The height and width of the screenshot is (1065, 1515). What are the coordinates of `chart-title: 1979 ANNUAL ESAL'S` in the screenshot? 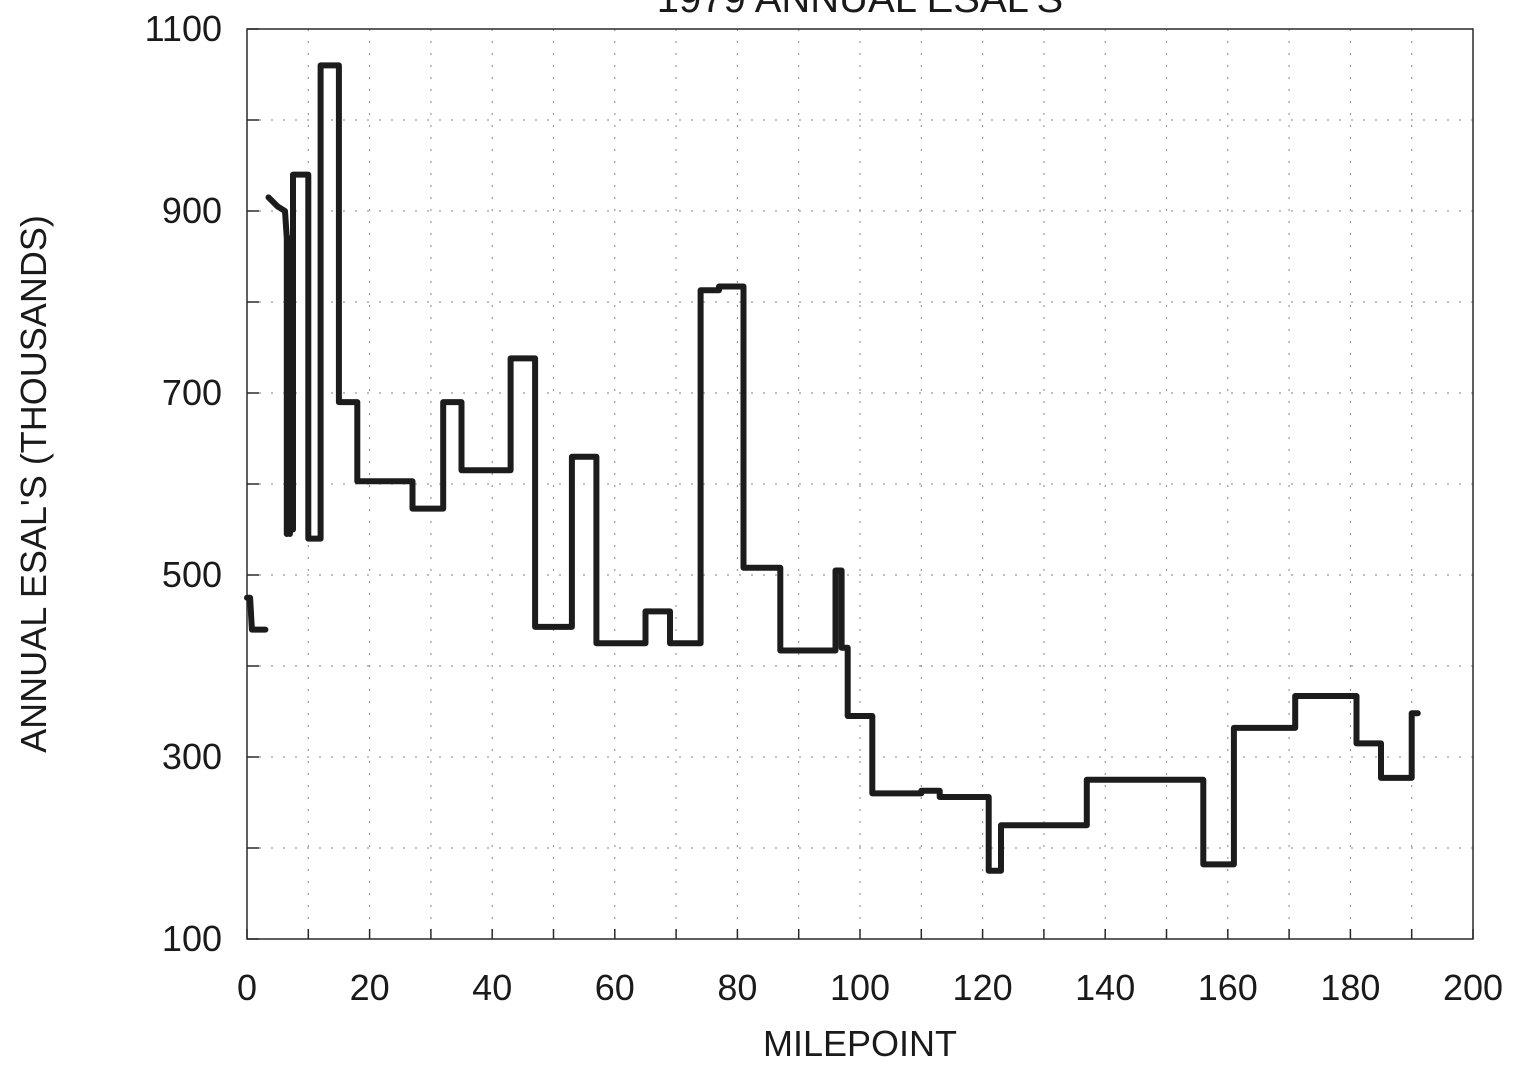 It's located at (860, 10).